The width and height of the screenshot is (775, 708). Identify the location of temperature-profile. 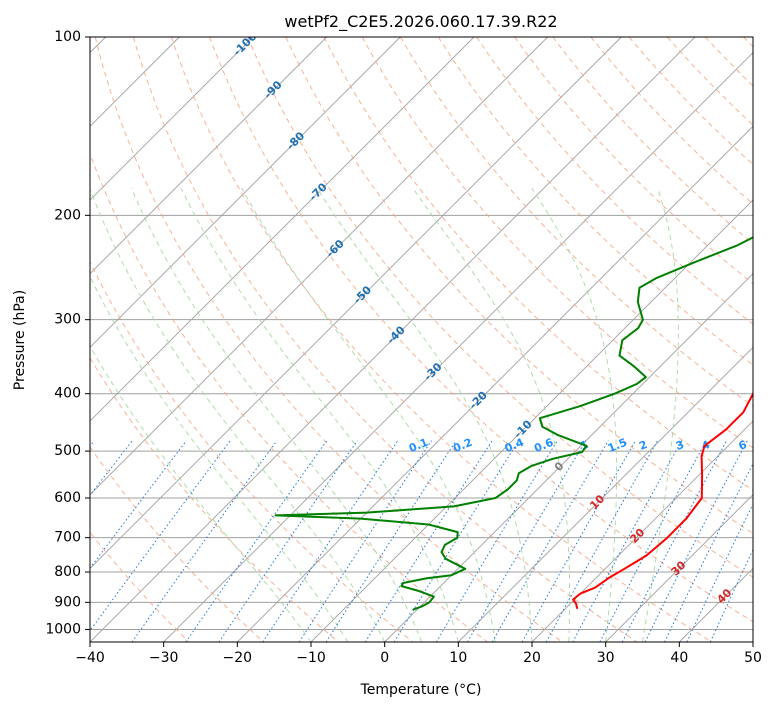
(662, 499).